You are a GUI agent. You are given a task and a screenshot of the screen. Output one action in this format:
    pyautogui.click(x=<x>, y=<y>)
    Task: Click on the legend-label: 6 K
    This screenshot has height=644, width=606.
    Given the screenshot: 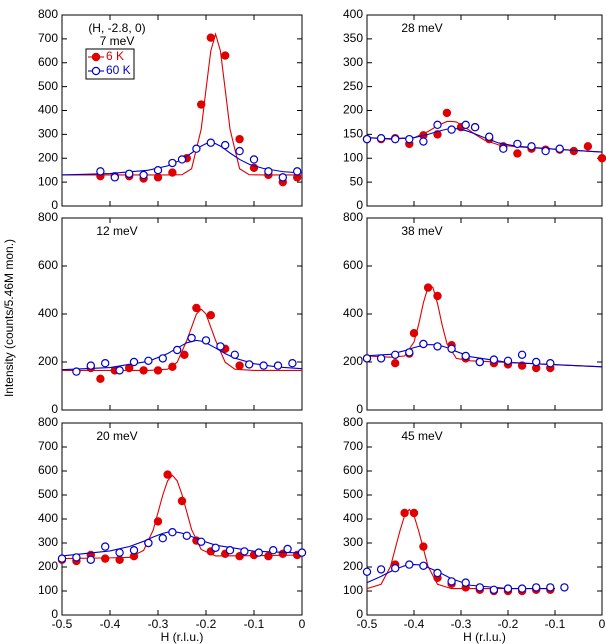 What is the action you would take?
    pyautogui.click(x=115, y=56)
    